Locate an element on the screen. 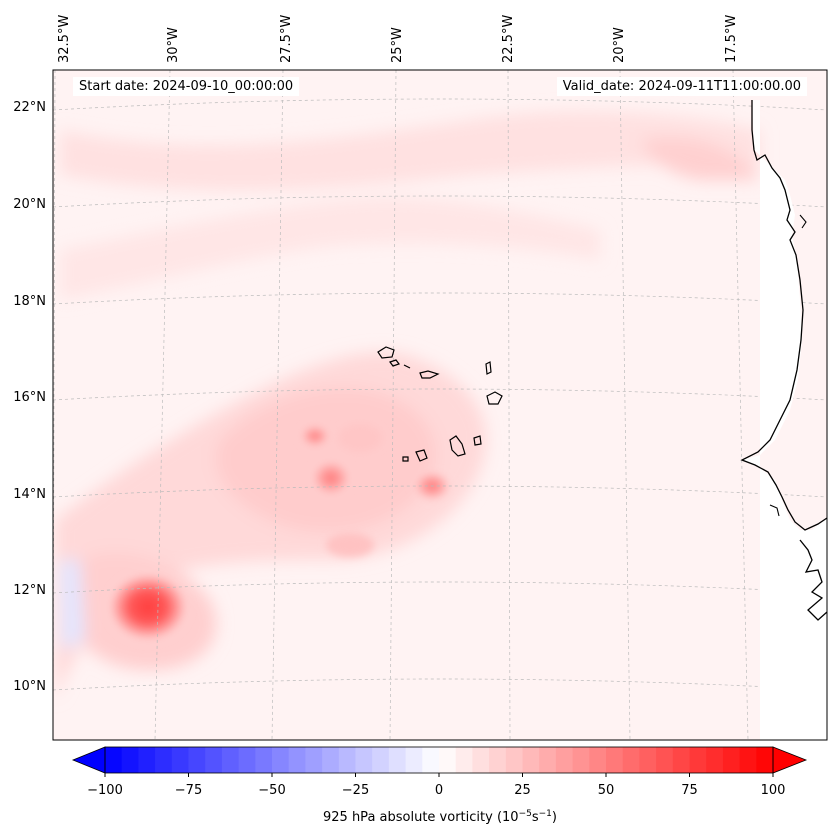 This screenshot has width=837, height=839. colorbar-tick-label: −25 is located at coordinates (355, 790).